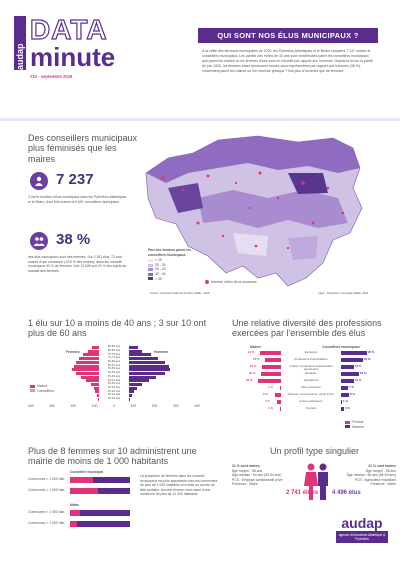  What do you see at coordinates (253, 366) in the screenshot?
I see `value-maires: 19 %` at bounding box center [253, 366].